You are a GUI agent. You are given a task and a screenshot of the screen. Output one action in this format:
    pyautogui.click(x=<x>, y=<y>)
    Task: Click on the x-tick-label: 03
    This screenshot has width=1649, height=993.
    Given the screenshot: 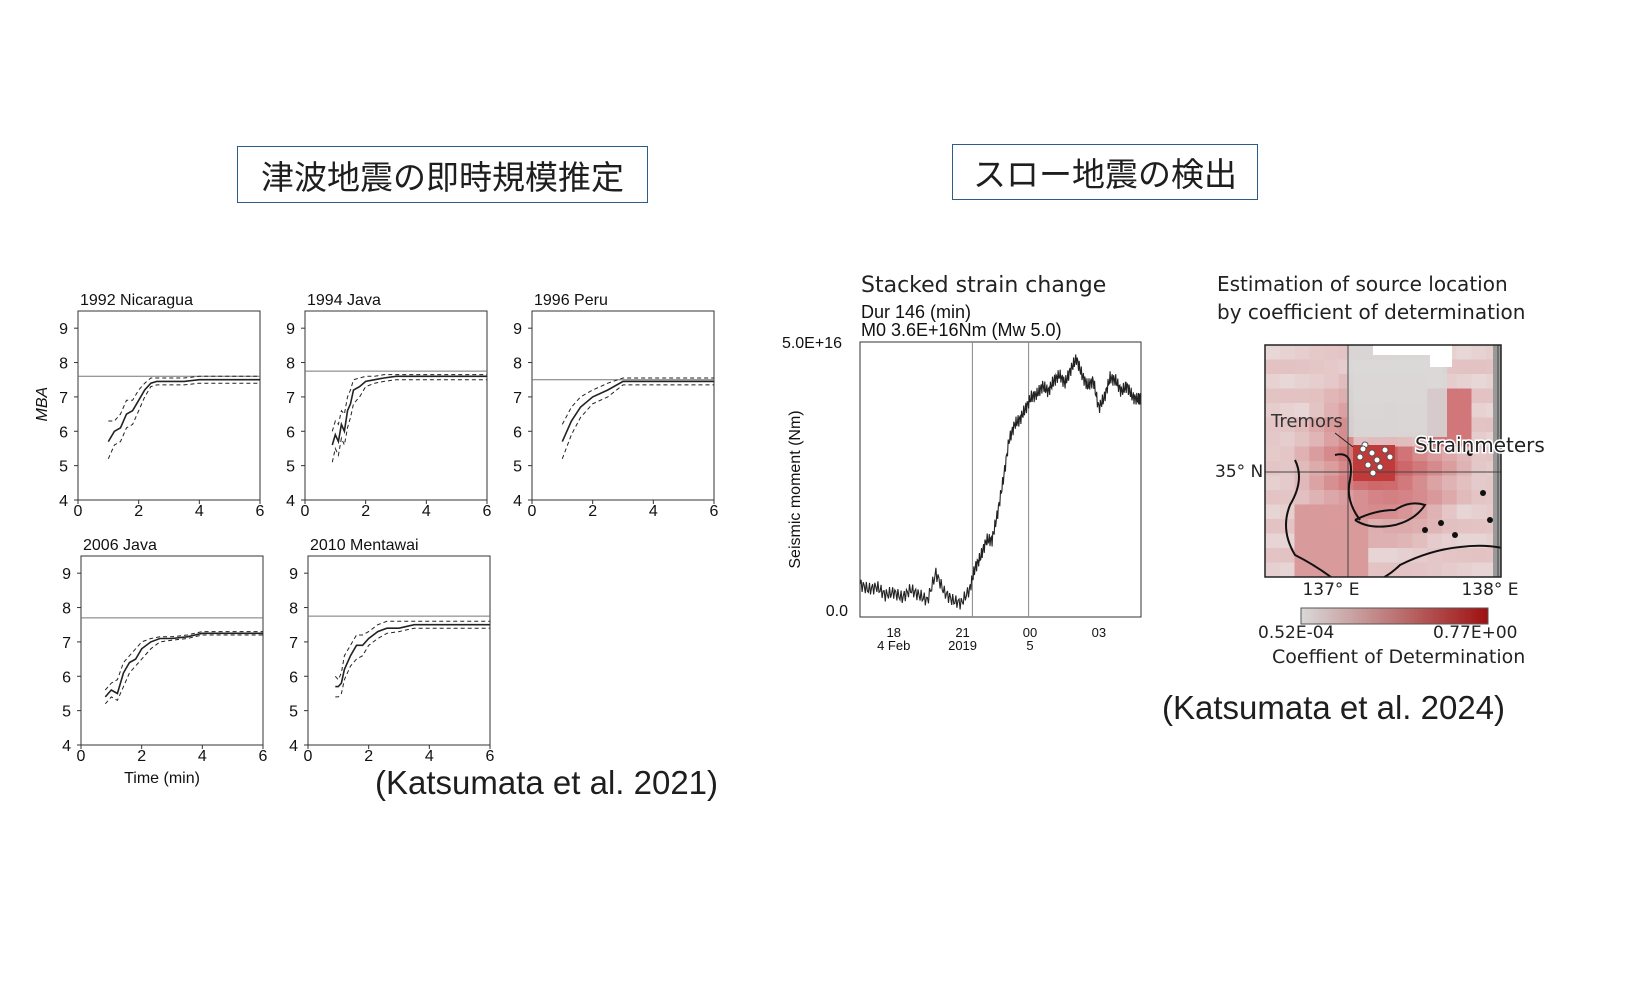 What is the action you would take?
    pyautogui.click(x=1099, y=632)
    